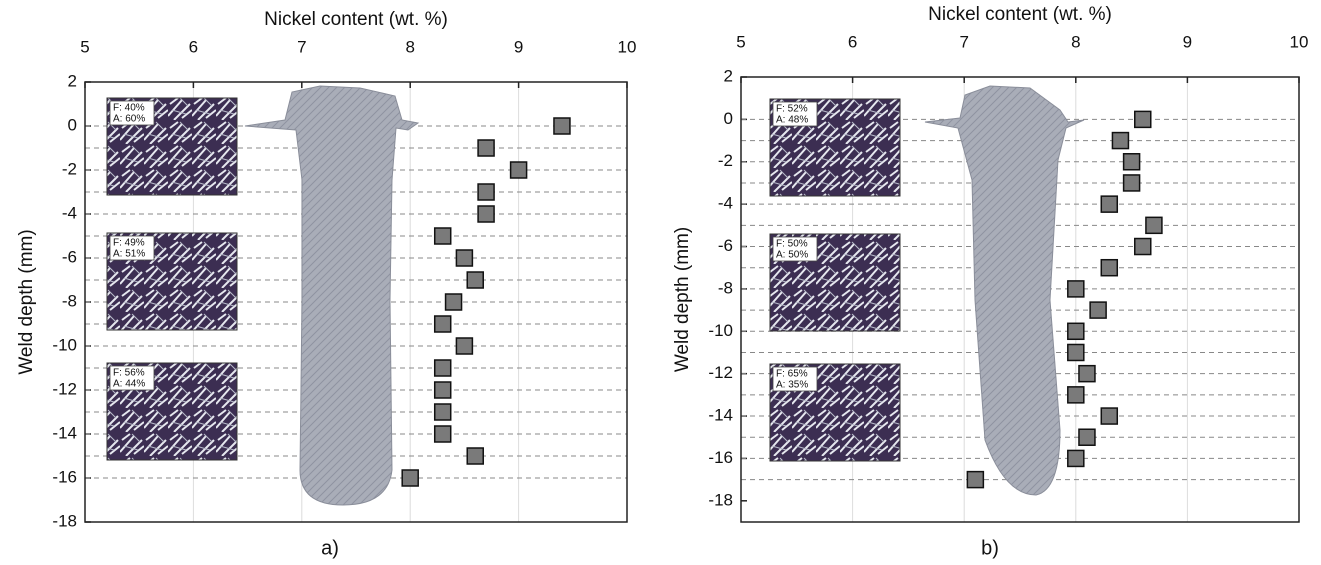 This screenshot has width=1321, height=565. What do you see at coordinates (792, 374) in the screenshot?
I see `inset-label: F: 65%` at bounding box center [792, 374].